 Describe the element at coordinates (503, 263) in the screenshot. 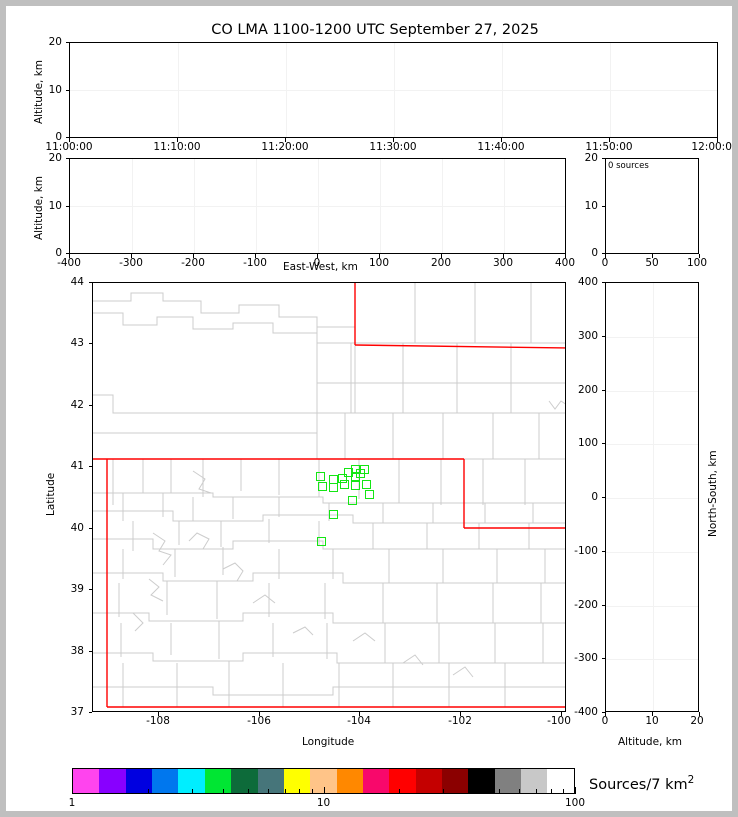

I see `xtick-ew-7: 300` at that location.